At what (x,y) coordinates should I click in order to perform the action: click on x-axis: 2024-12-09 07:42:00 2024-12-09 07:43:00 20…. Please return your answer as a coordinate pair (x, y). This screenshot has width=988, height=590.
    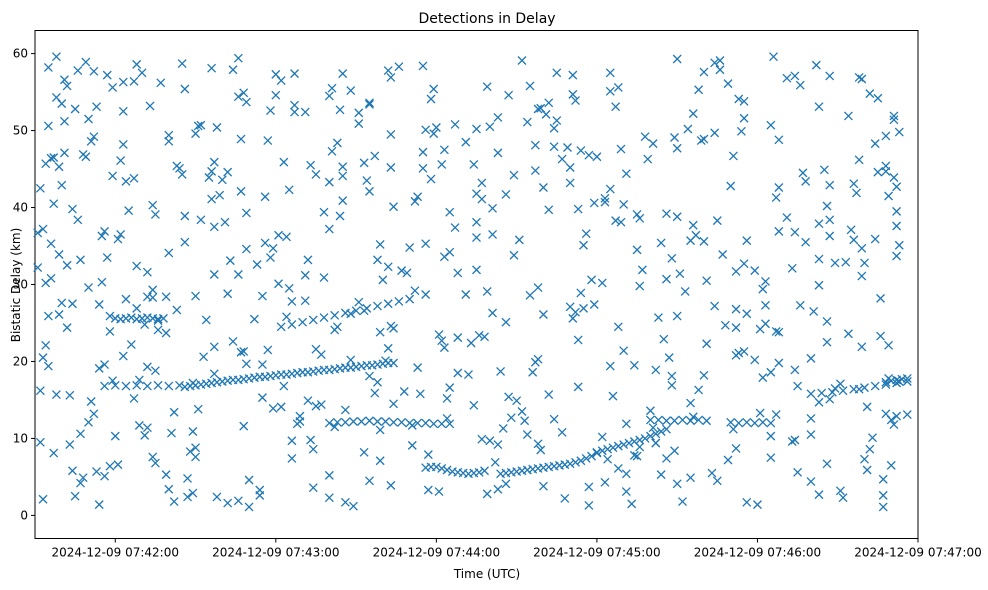
    Looking at the image, I should click on (517, 549).